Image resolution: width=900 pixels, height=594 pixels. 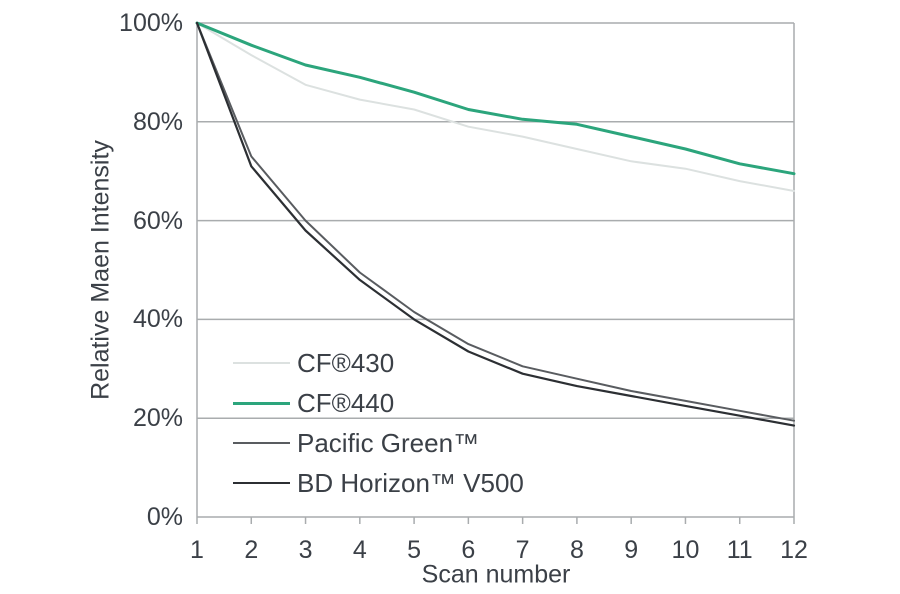 What do you see at coordinates (305, 550) in the screenshot?
I see `x-tick-label: 3` at bounding box center [305, 550].